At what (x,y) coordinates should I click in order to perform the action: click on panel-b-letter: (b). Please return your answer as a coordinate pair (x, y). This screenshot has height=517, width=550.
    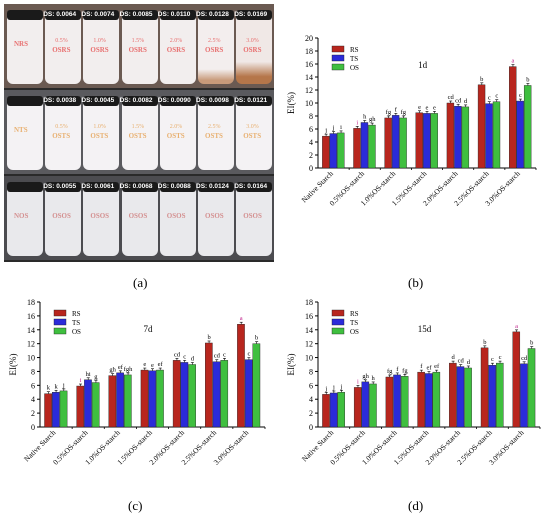
    Looking at the image, I should click on (416, 282).